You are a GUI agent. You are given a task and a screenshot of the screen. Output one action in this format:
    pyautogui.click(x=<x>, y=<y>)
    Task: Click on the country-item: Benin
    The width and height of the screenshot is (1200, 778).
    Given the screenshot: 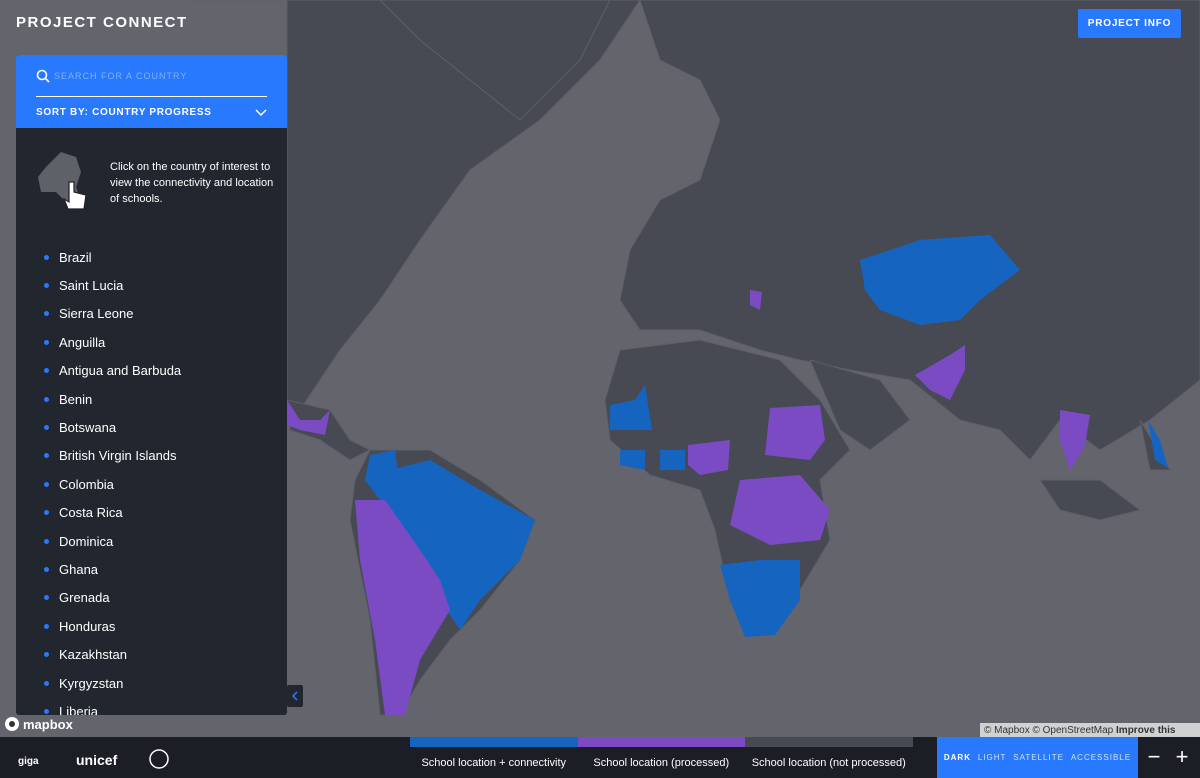 What is the action you would take?
    pyautogui.click(x=151, y=399)
    